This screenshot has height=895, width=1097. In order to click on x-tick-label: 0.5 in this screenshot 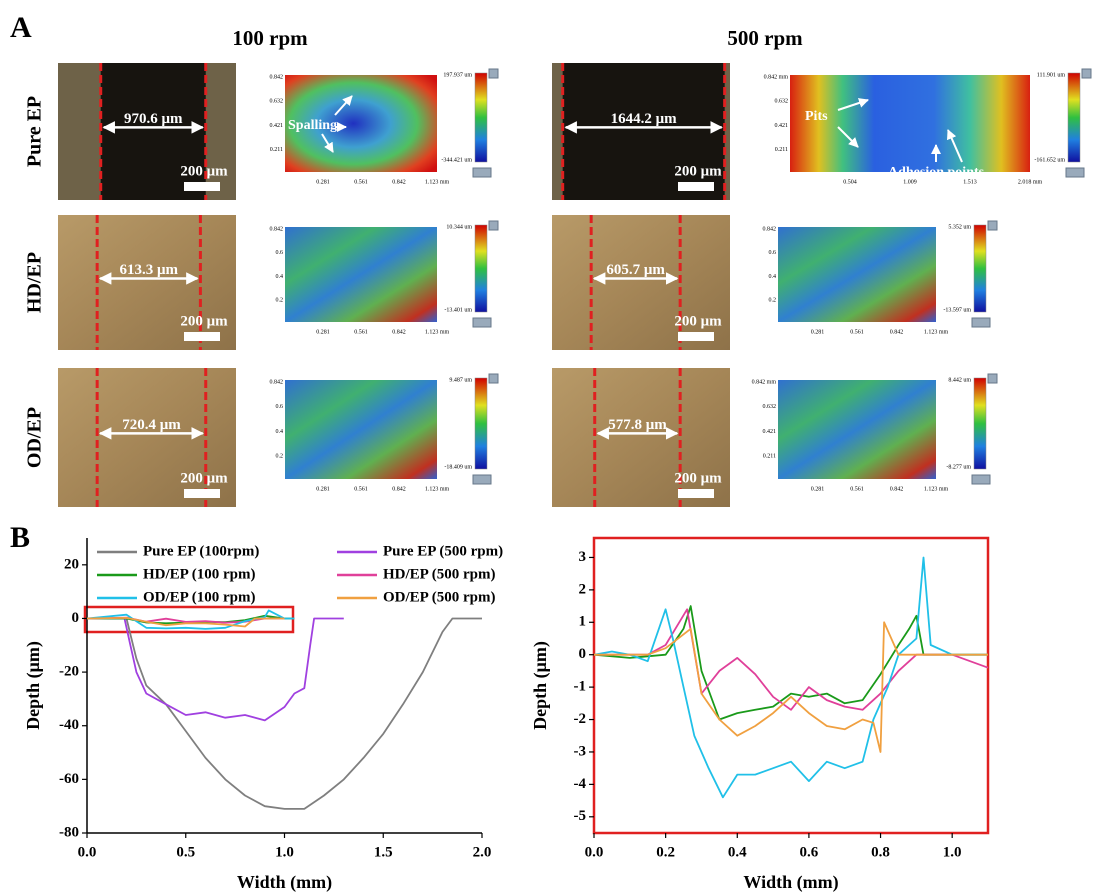, I will do `click(185, 852)`.